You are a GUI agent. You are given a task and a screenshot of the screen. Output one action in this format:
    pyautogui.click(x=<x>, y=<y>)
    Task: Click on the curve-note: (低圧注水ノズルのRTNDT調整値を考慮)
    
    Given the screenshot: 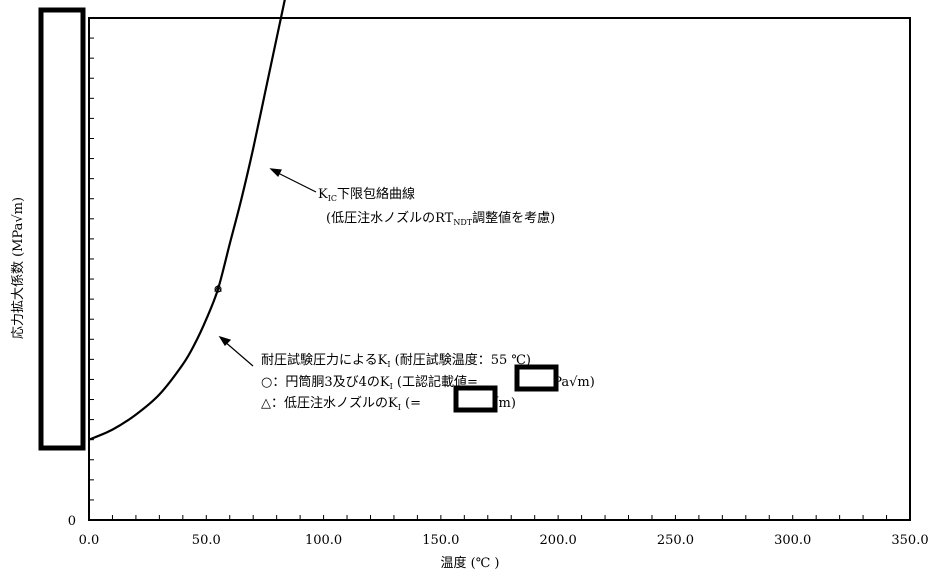 What is the action you would take?
    pyautogui.click(x=440, y=218)
    